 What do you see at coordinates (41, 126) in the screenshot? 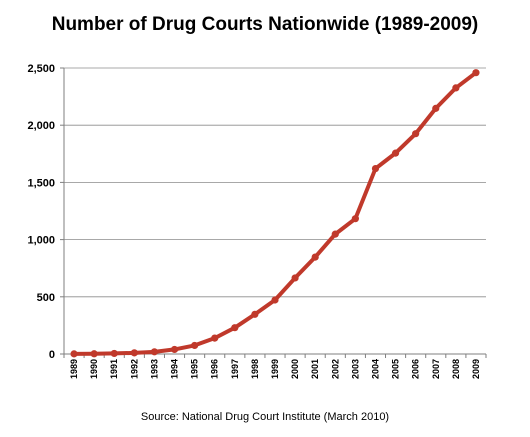
I see `y-tick-label: 2,000` at bounding box center [41, 126].